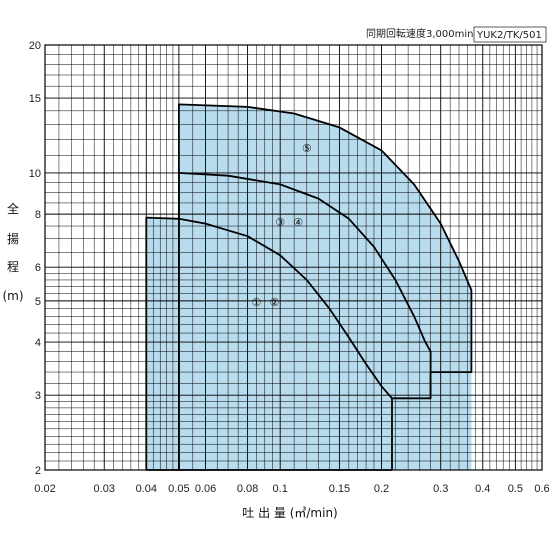  What do you see at coordinates (35, 258) in the screenshot?
I see `y-tick-labels: 2 3 4 5 6 8 10 15 20` at bounding box center [35, 258].